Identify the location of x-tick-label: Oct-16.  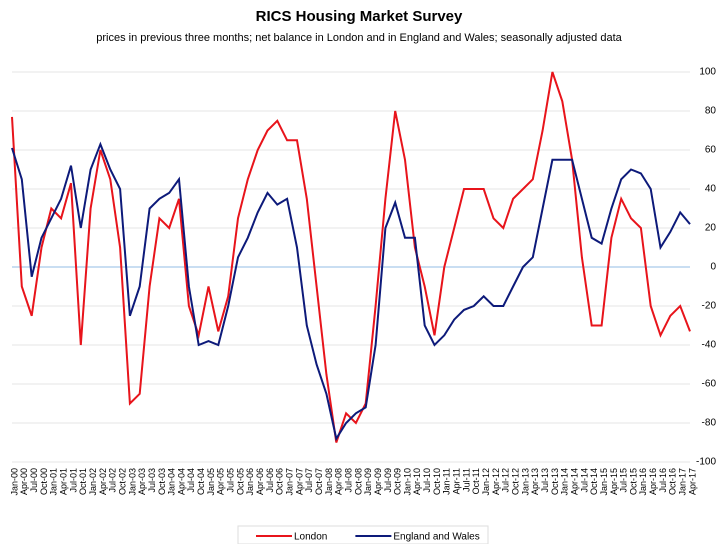
(673, 481).